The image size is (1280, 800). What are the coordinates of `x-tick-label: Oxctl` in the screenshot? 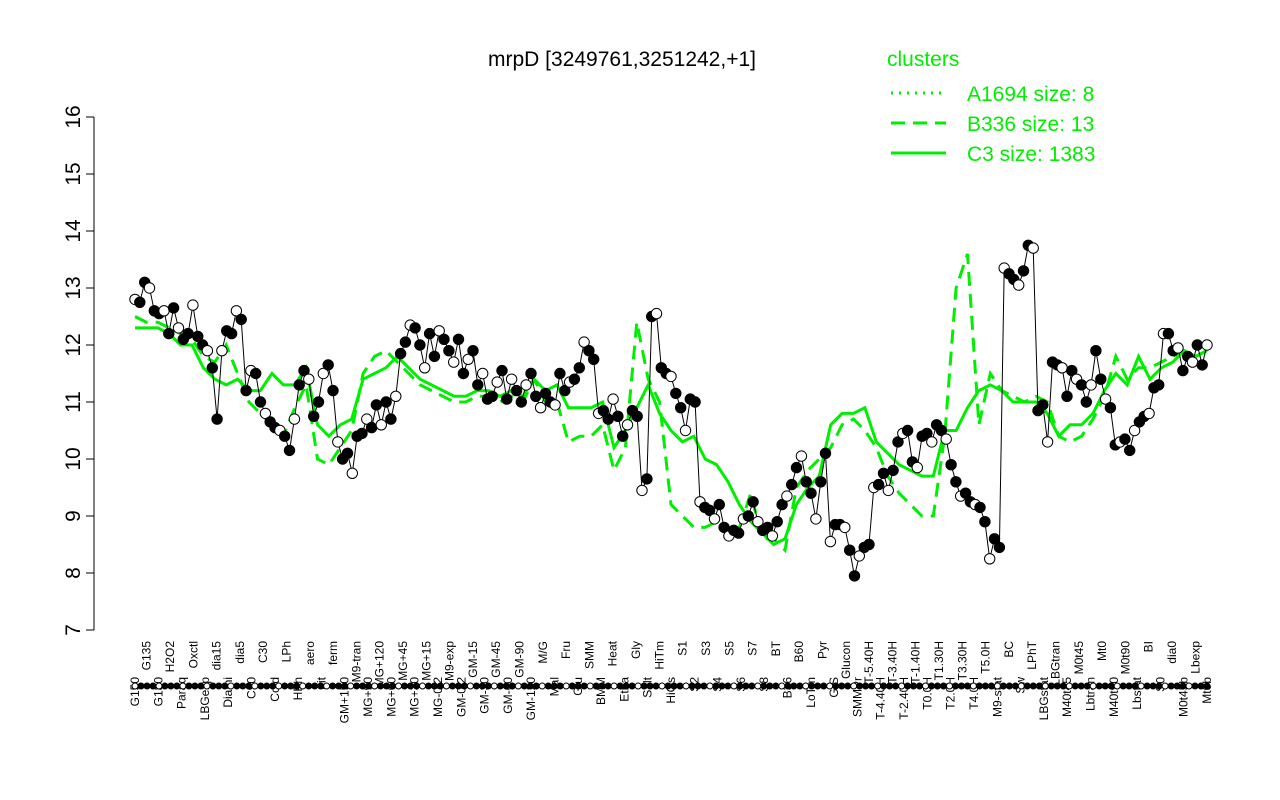 It's located at (193, 654).